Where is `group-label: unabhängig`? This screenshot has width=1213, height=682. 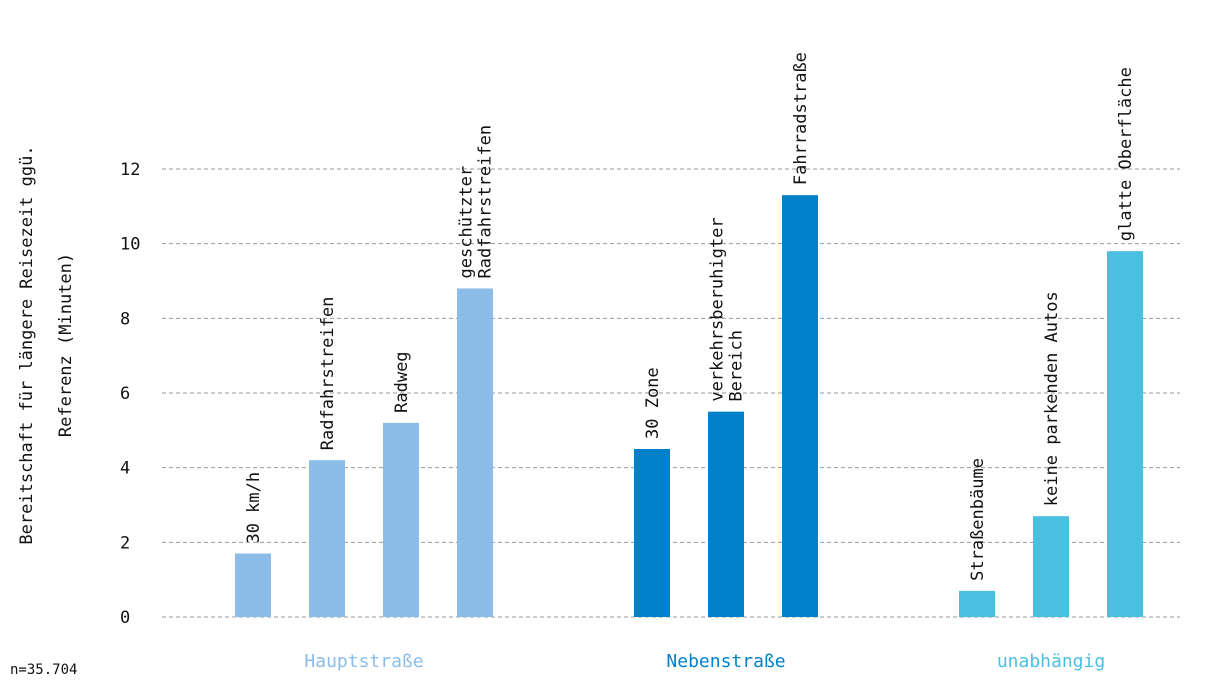 group-label: unabhängig is located at coordinates (1051, 661).